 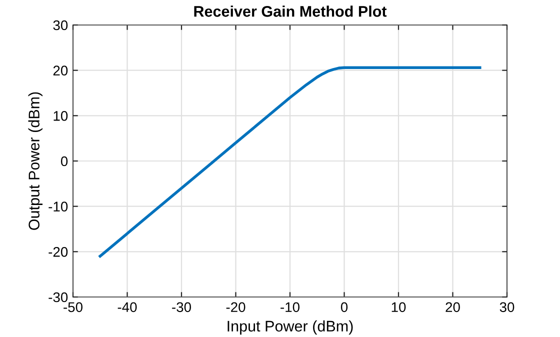 I want to click on y-tick-label: 20, so click(x=60, y=71).